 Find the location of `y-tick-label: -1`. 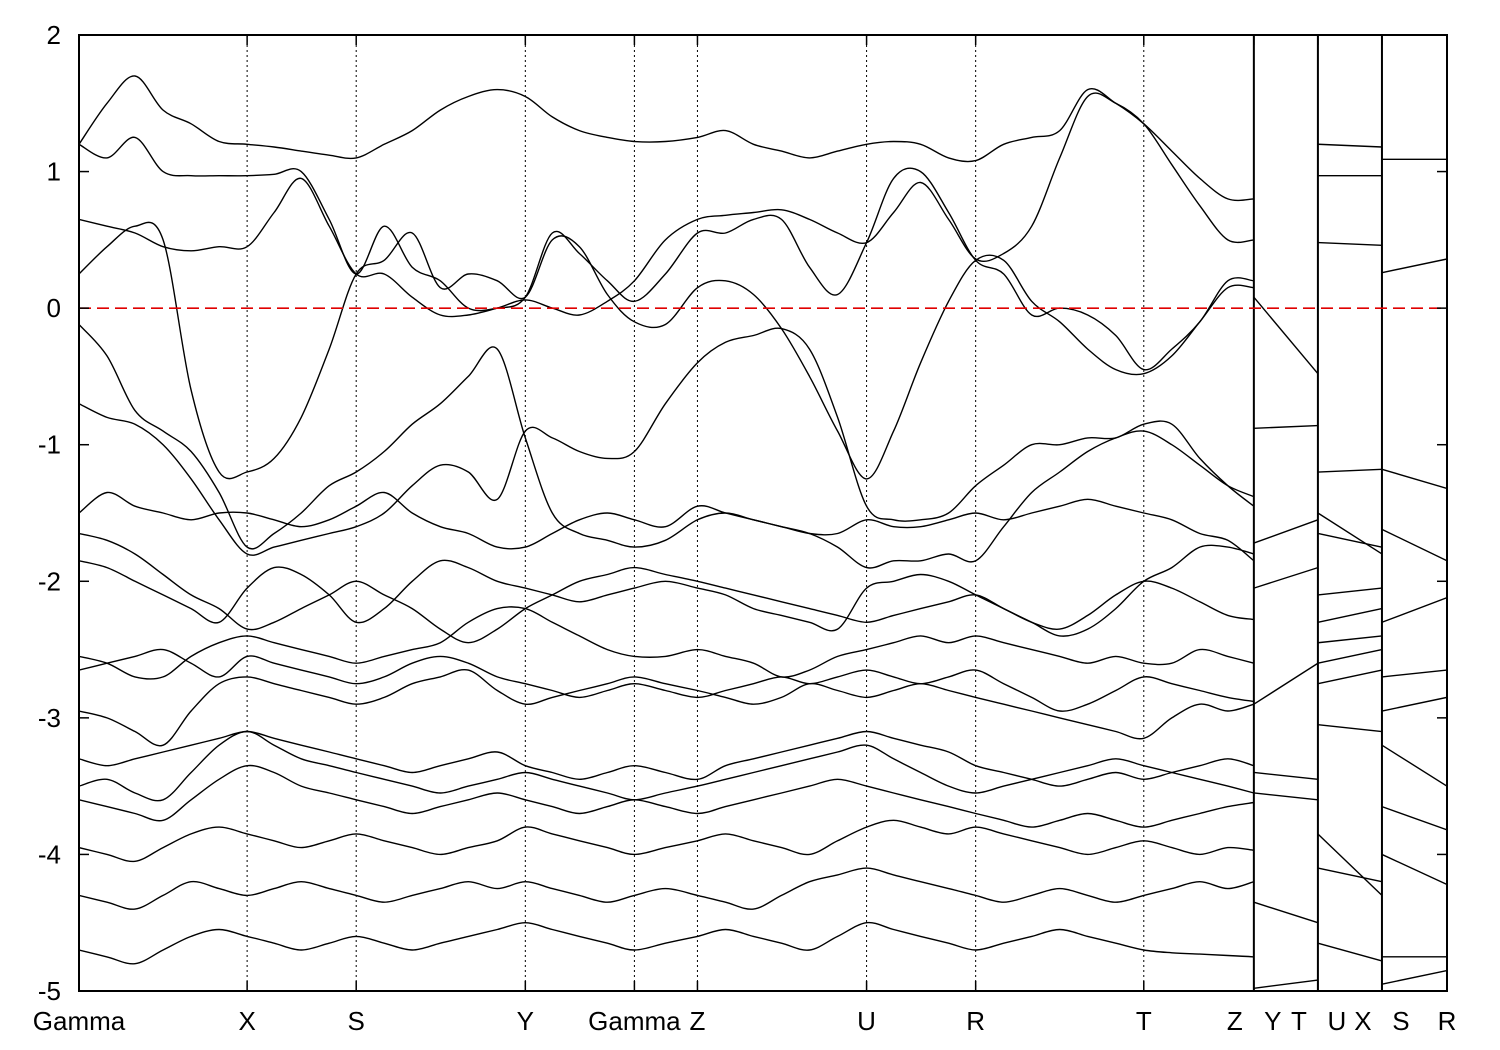

y-tick-label: -1 is located at coordinates (49, 445).